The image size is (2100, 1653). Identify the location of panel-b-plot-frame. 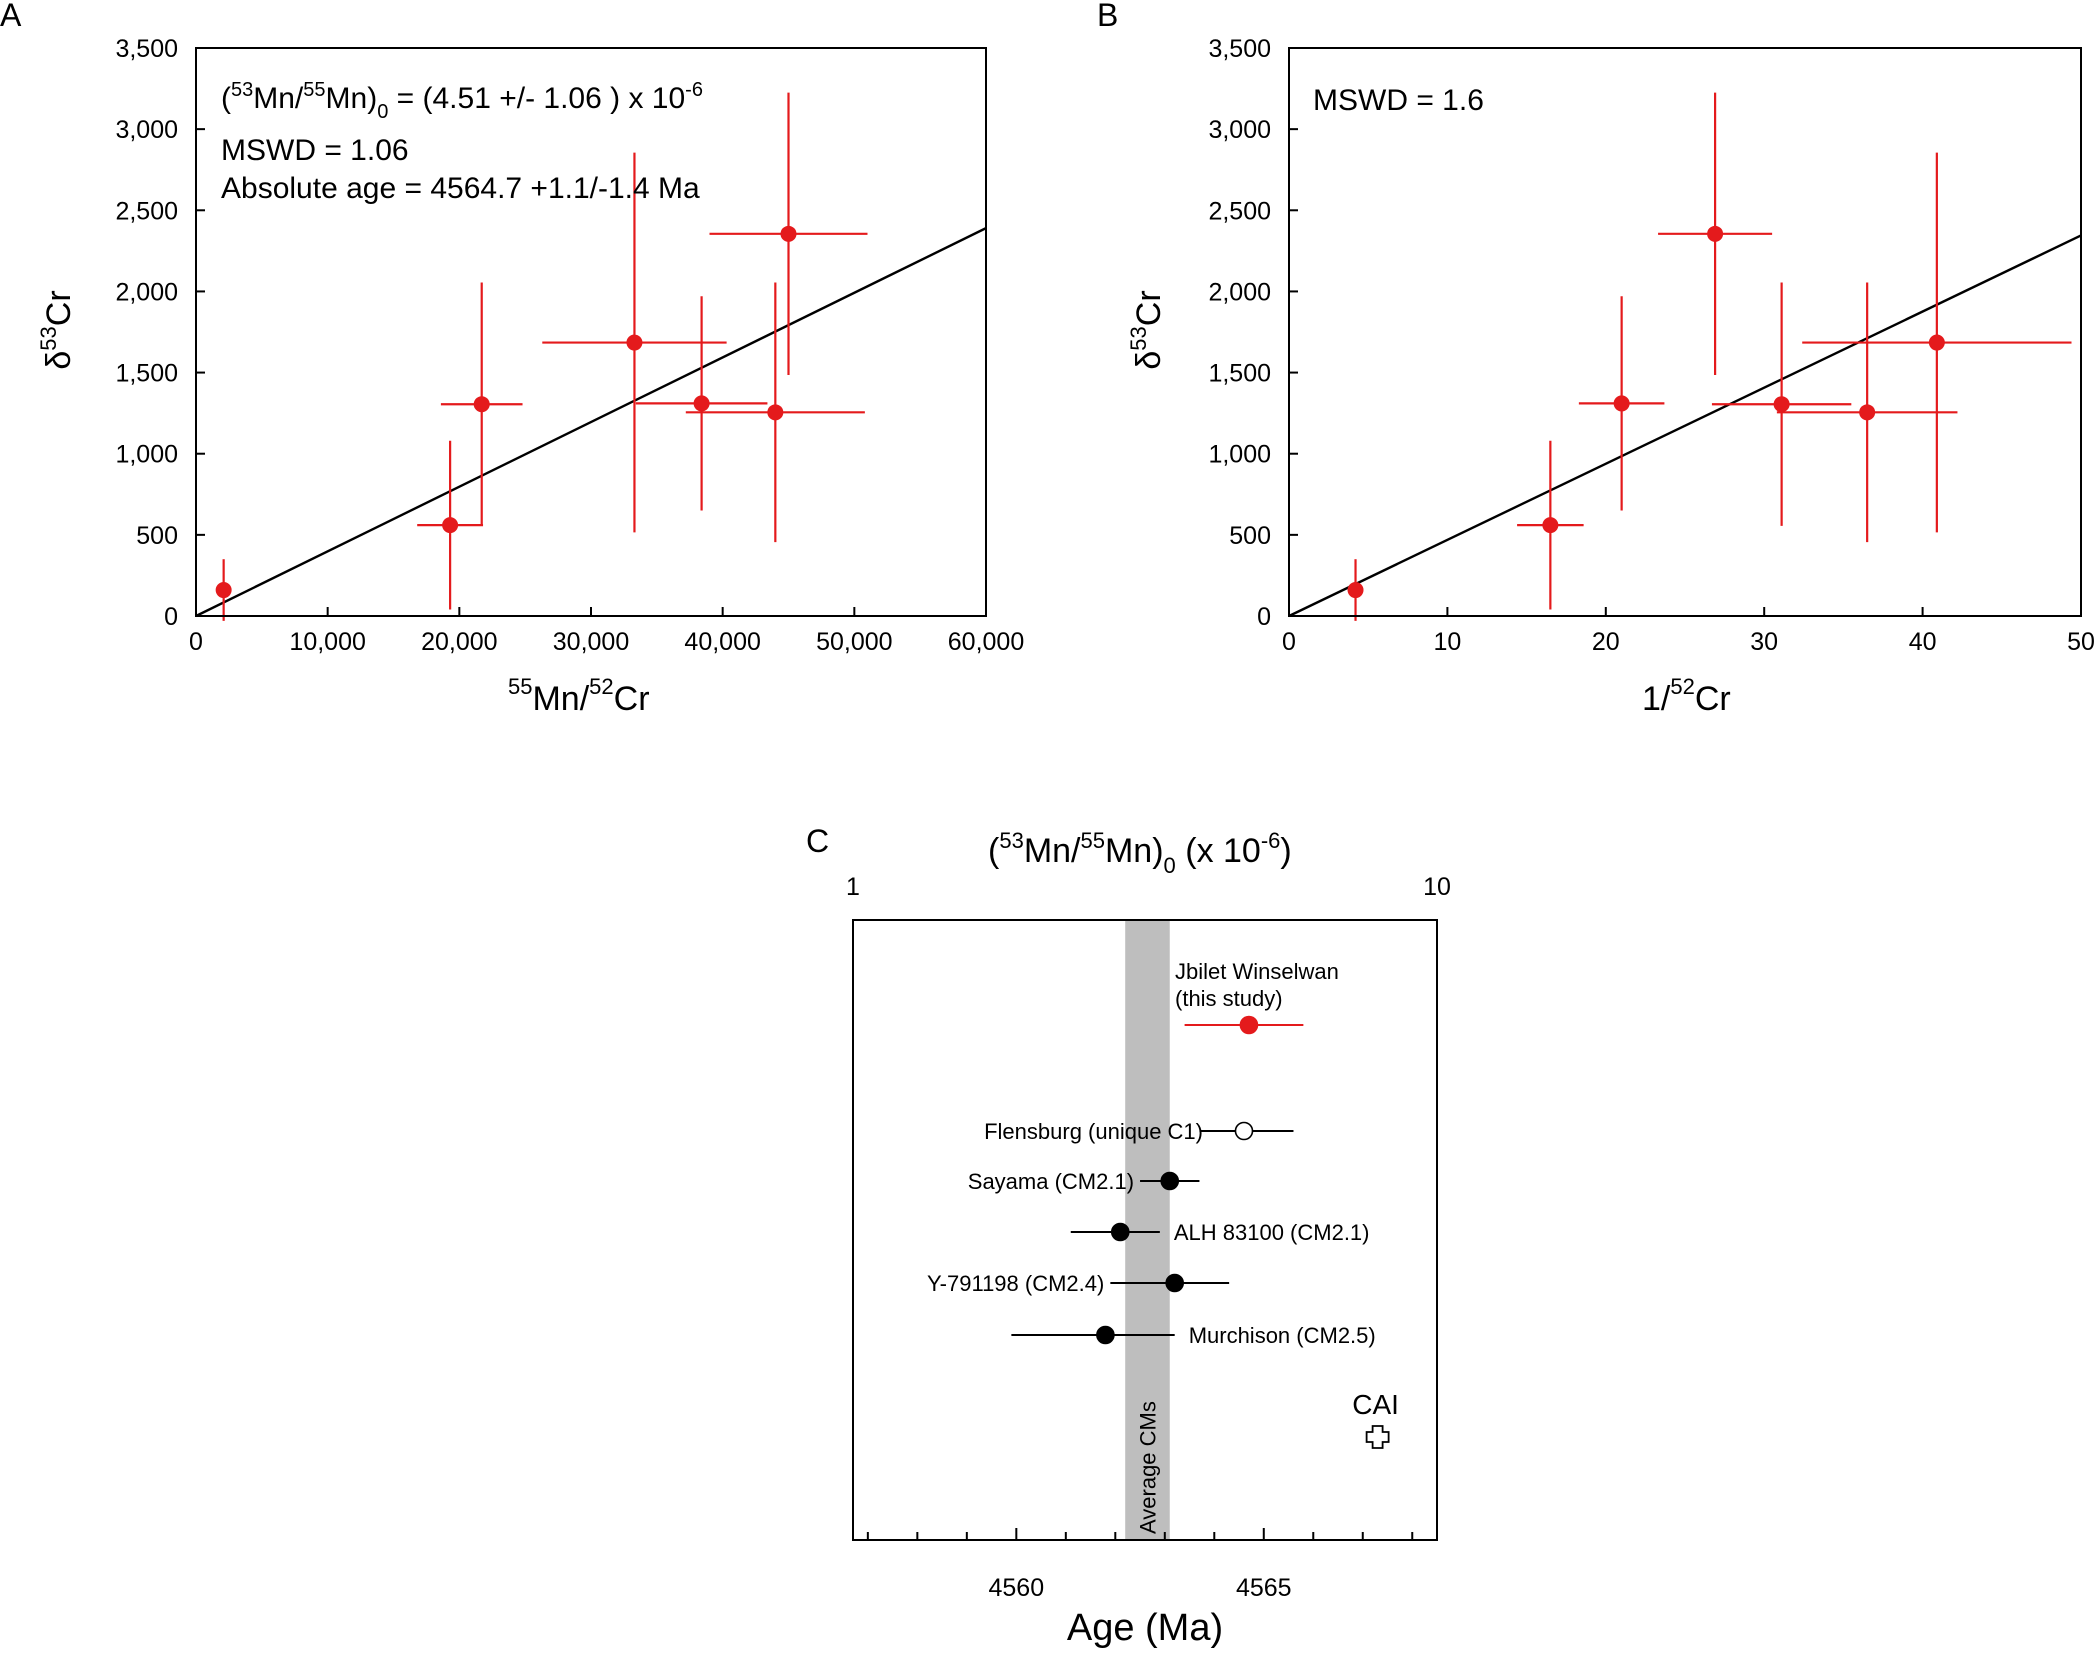
(1685, 332).